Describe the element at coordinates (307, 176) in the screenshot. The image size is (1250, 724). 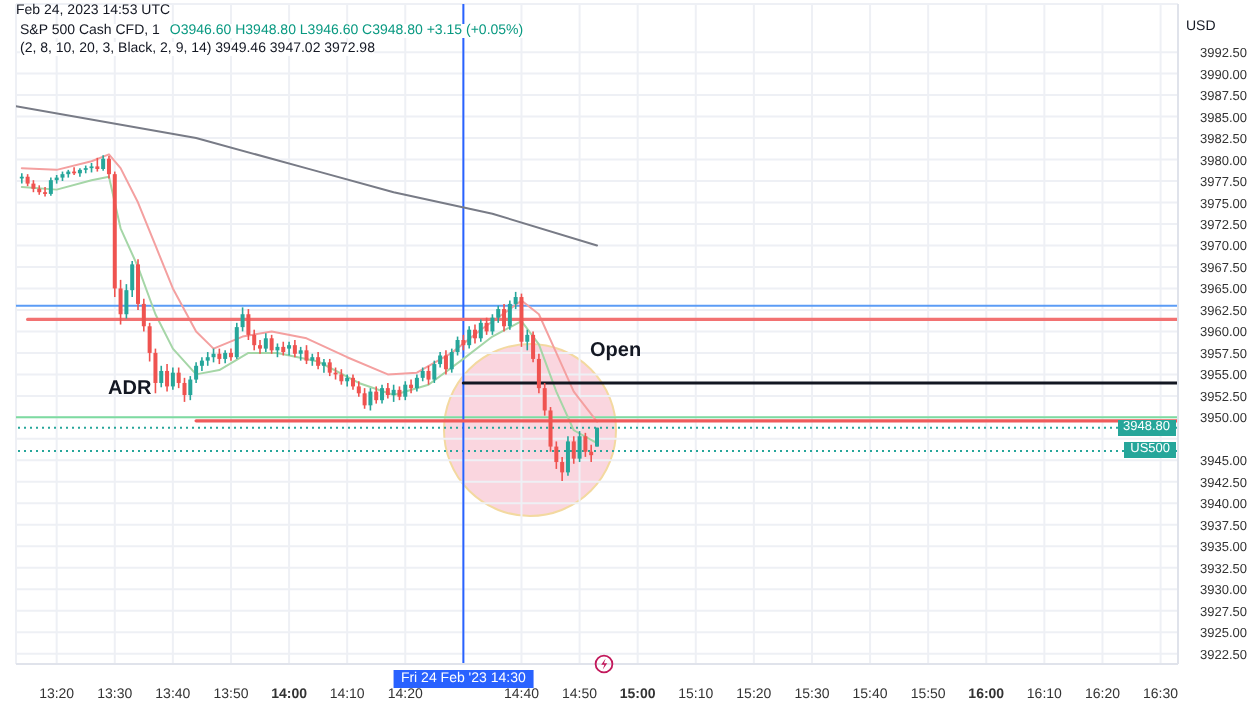
I see `line-series` at that location.